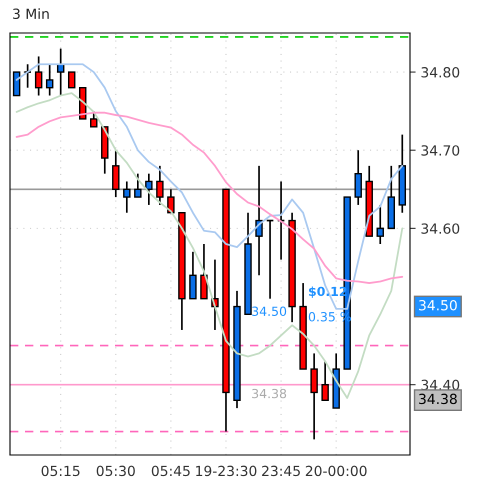 This screenshot has width=487, height=488. I want to click on annotation: 0.35 %, so click(329, 317).